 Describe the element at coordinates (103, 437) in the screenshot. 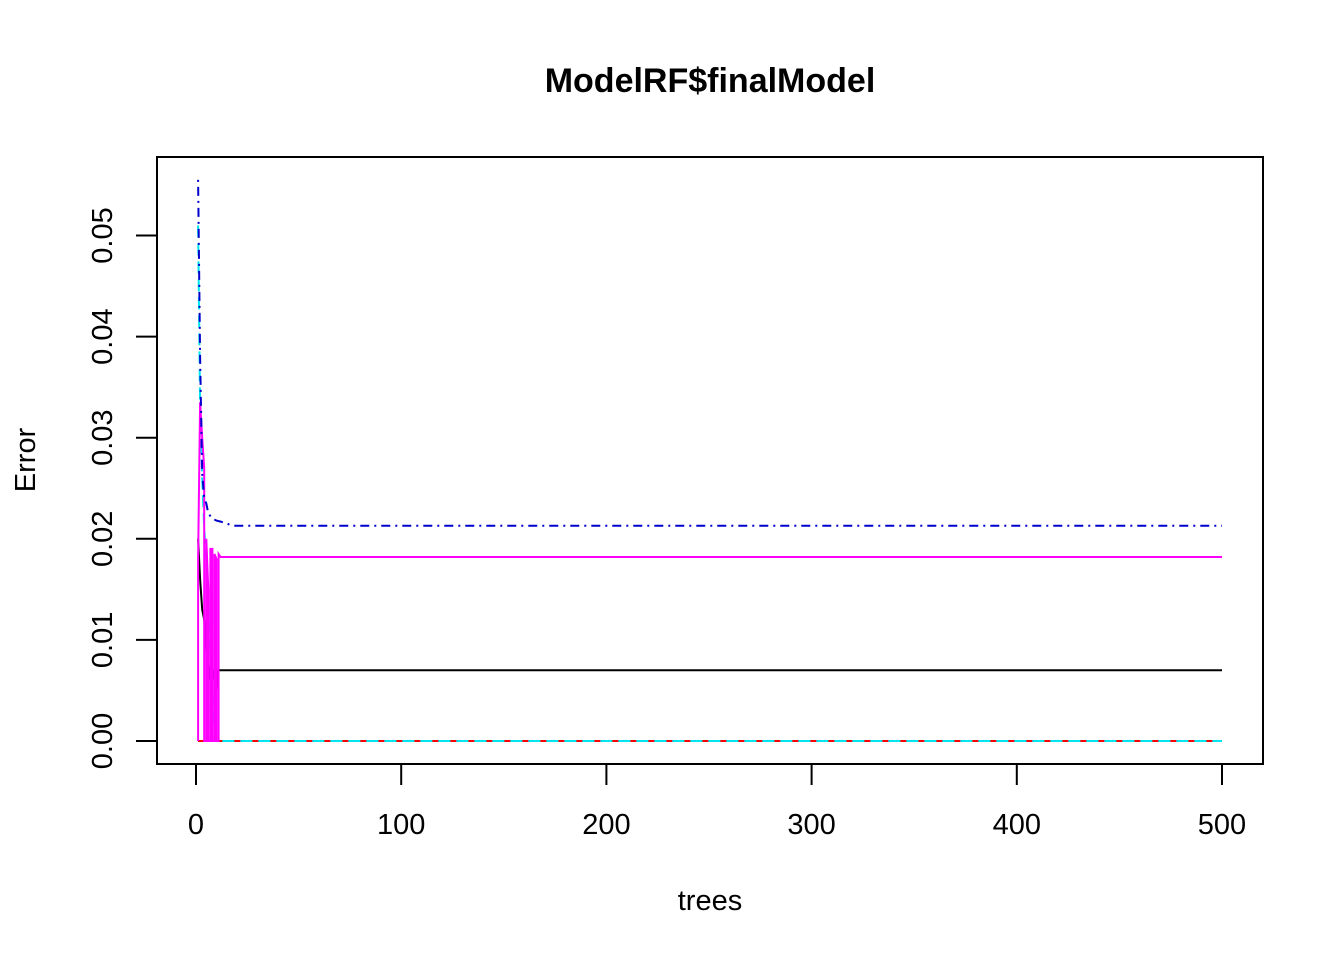

I see `y-tick-label: 0.03` at that location.